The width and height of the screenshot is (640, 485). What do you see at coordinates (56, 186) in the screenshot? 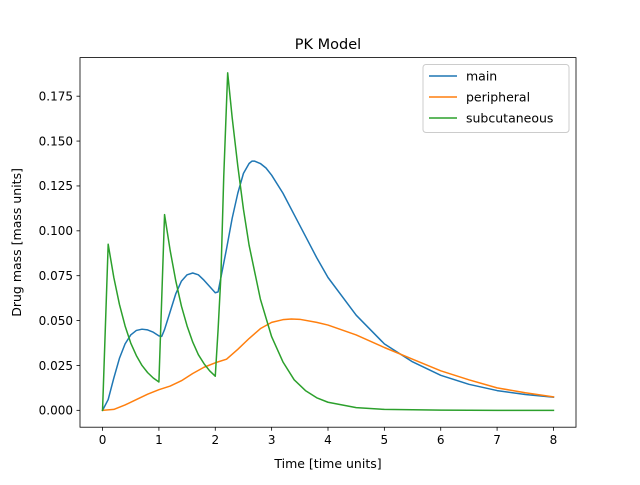
I see `y-tick-label: 0.125` at bounding box center [56, 186].